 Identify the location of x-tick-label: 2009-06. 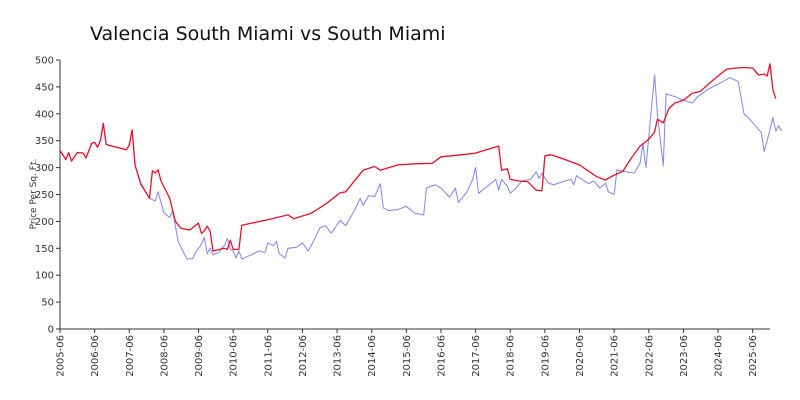
(199, 356).